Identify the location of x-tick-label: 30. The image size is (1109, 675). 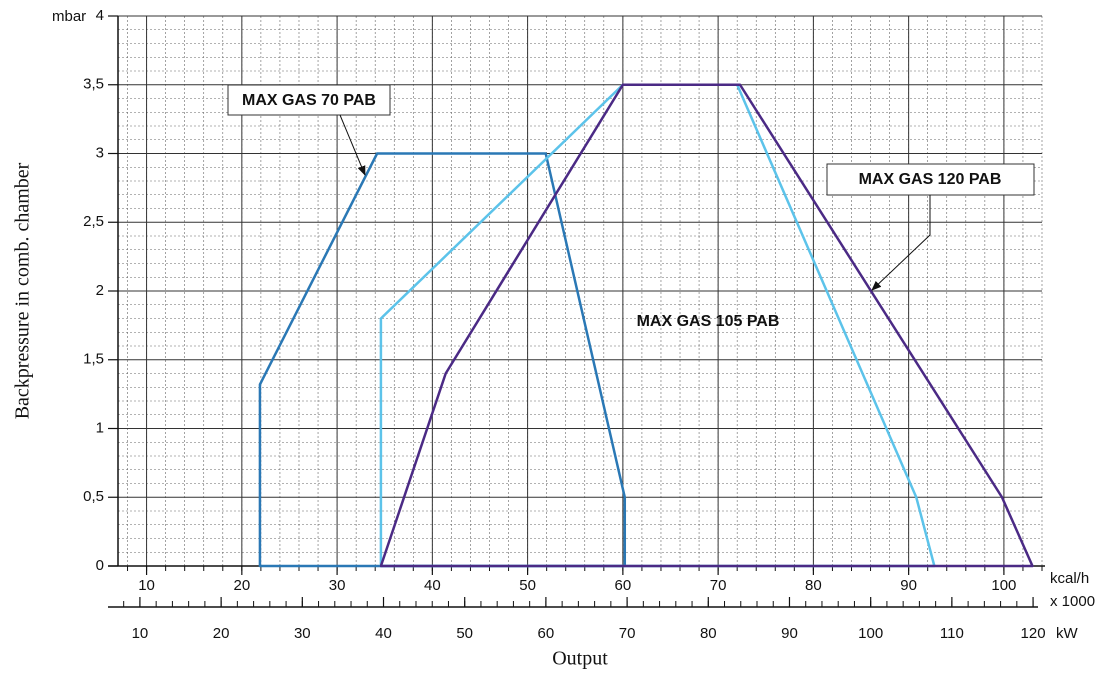
(337, 585).